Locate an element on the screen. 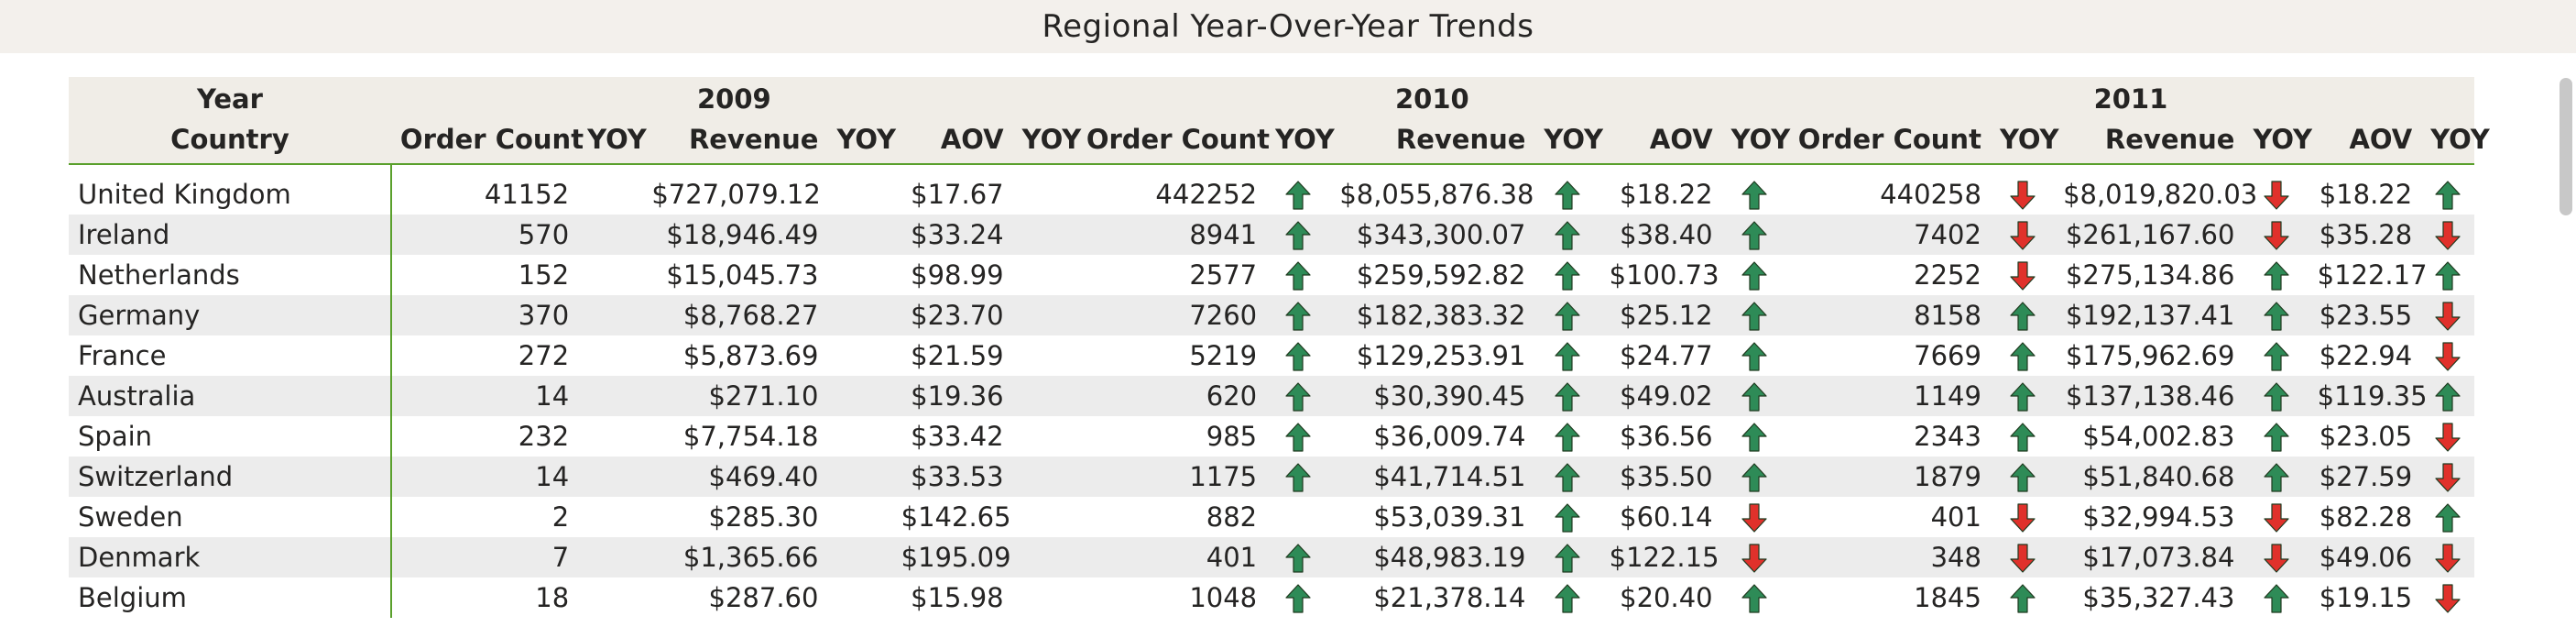 The height and width of the screenshot is (627, 2576). cell-aov: $60.14 is located at coordinates (1667, 517).